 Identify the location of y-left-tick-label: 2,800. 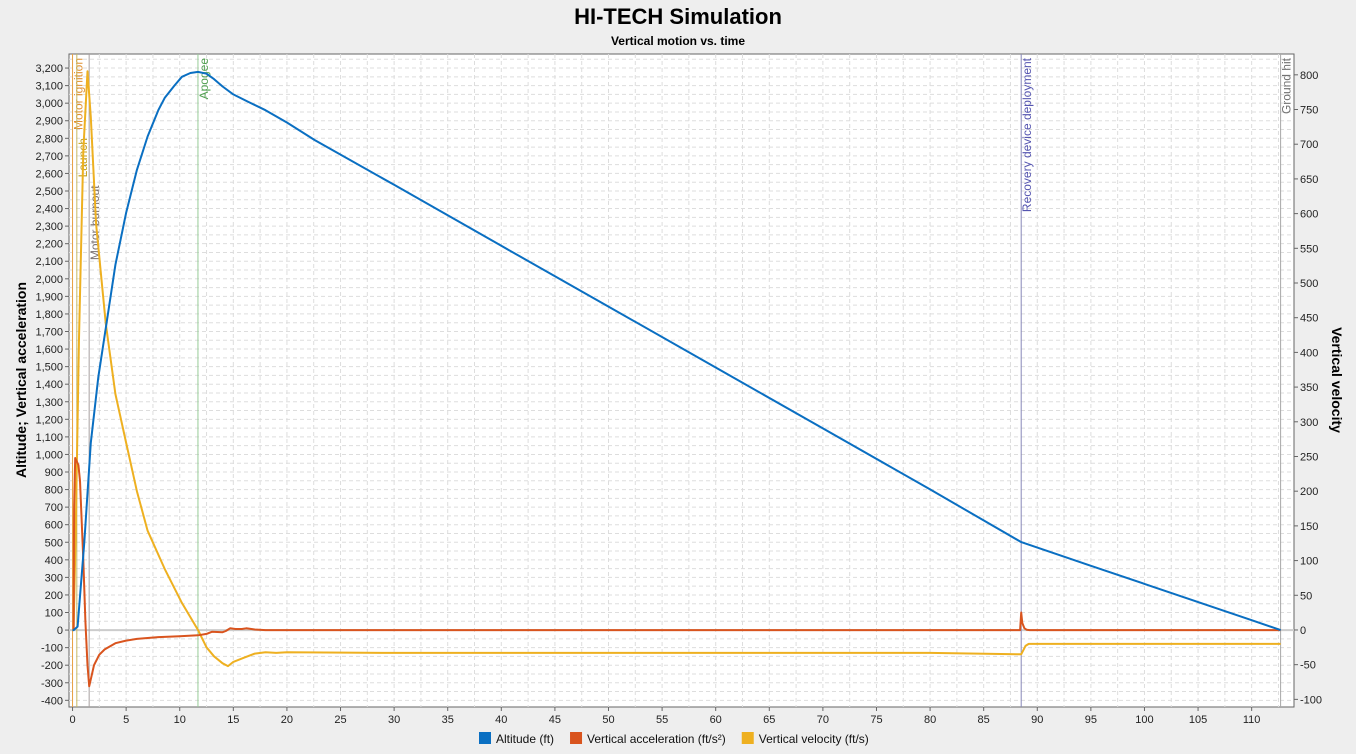
(49, 139).